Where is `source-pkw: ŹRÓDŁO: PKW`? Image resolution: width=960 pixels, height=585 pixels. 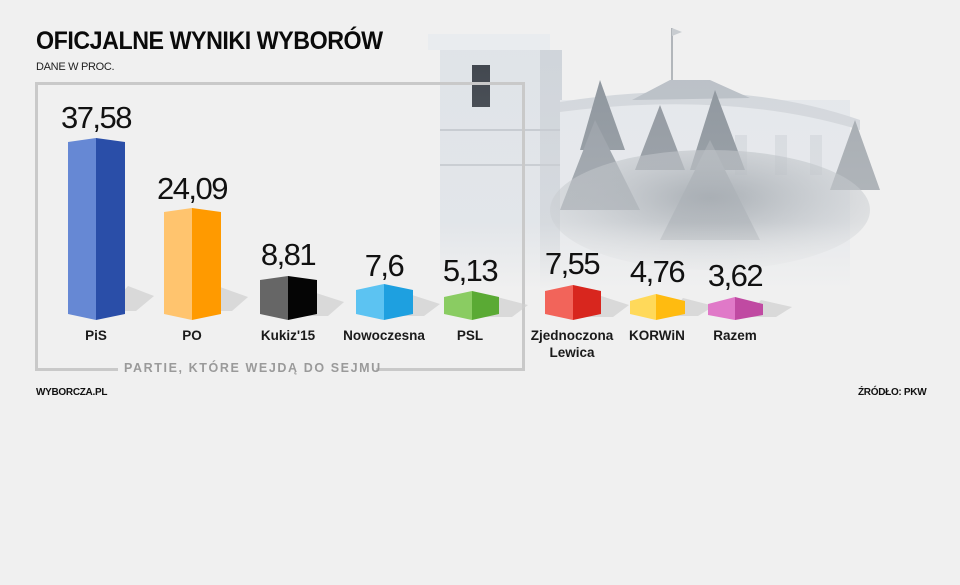
source-pkw: ŹRÓDŁO: PKW is located at coordinates (892, 392).